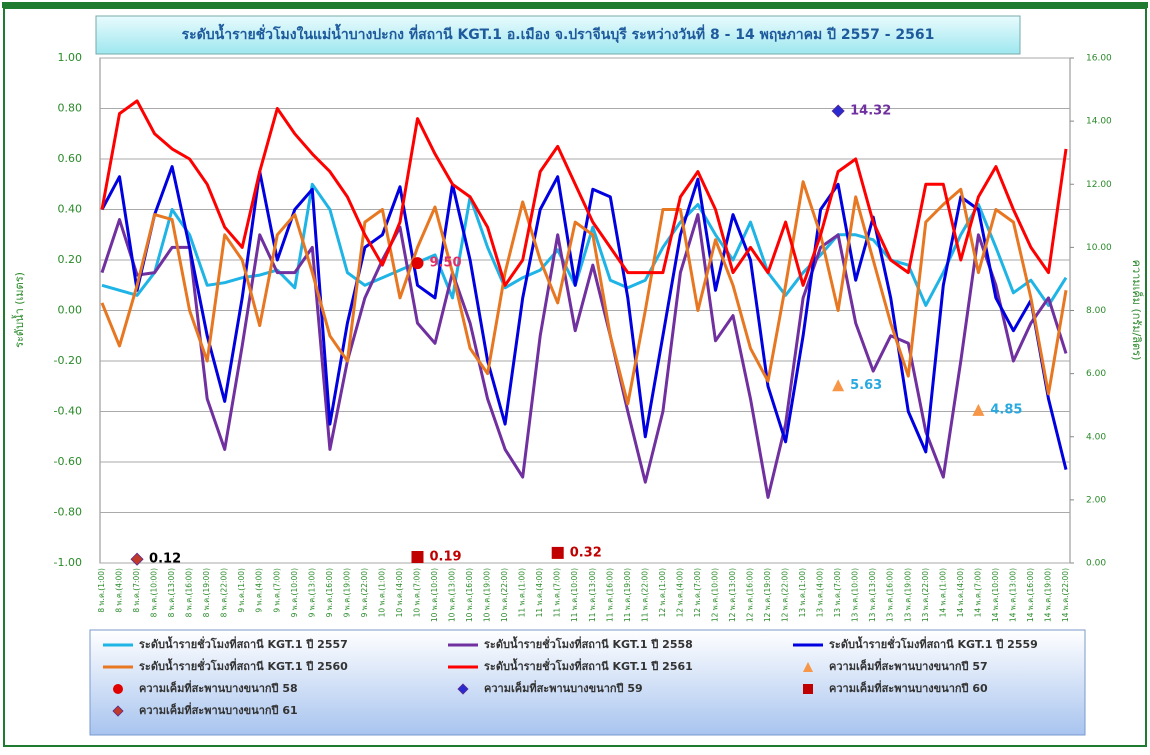 The width and height of the screenshot is (1150, 755). Describe the element at coordinates (1096, 564) in the screenshot. I see `y2-tick-label: 0.00` at that location.